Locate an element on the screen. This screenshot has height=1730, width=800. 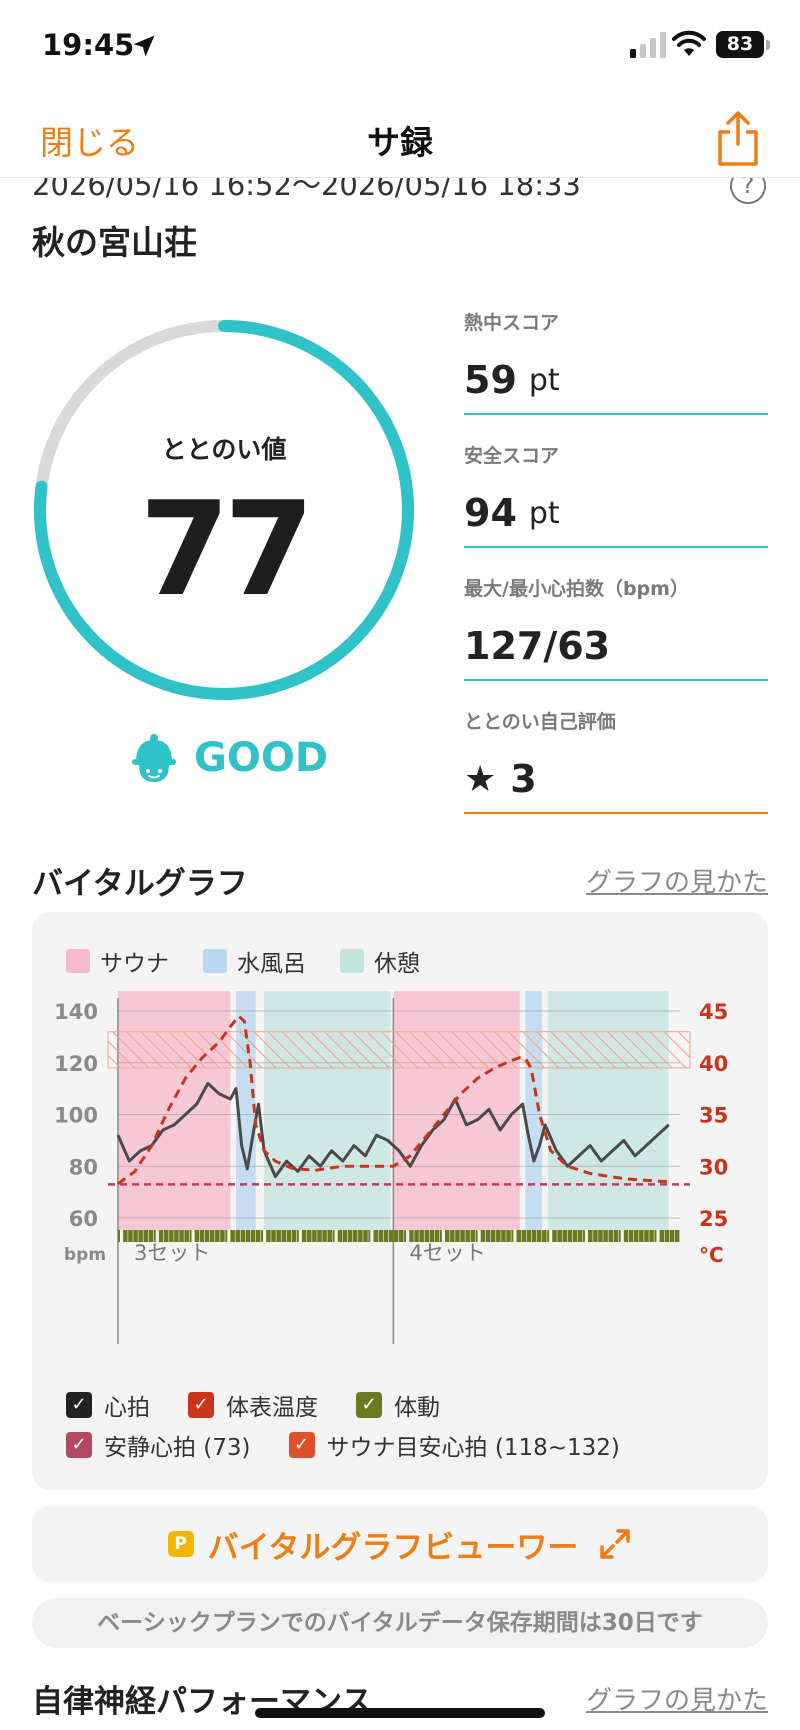
autonomic-help-link: グラフの見かた is located at coordinates (676, 1701).